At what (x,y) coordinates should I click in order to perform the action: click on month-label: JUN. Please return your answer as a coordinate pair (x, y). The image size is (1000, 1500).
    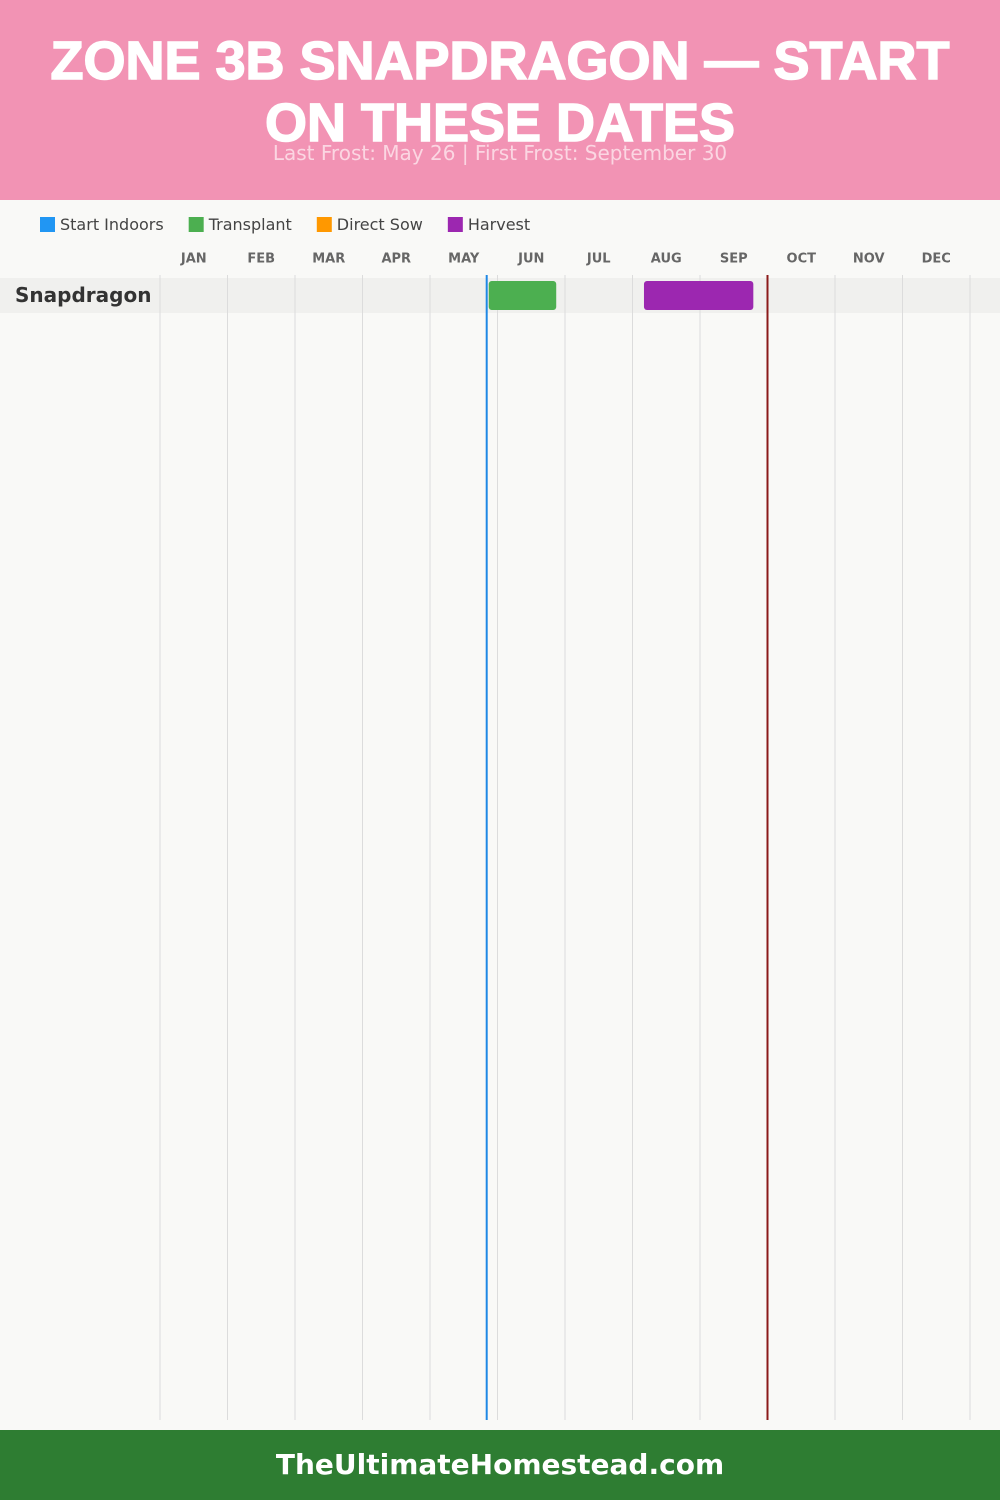
    Looking at the image, I should click on (530, 259).